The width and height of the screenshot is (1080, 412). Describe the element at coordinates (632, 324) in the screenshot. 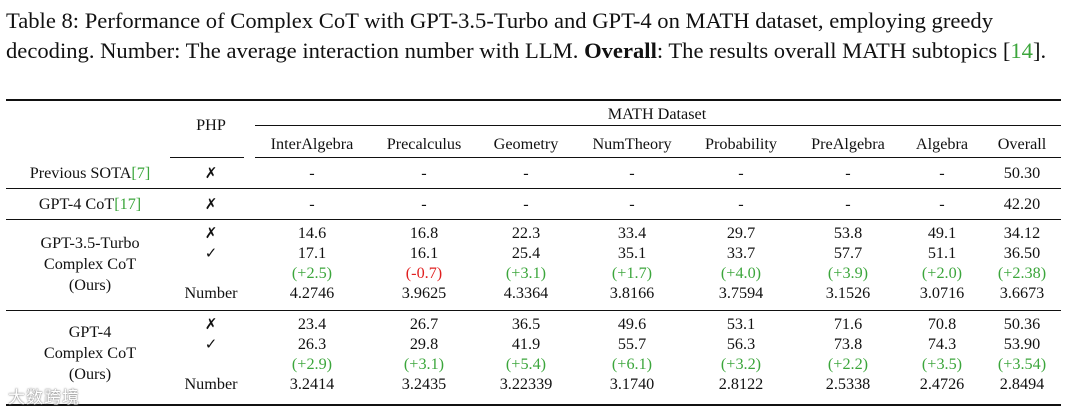

I see `table-cell: 49.6` at that location.